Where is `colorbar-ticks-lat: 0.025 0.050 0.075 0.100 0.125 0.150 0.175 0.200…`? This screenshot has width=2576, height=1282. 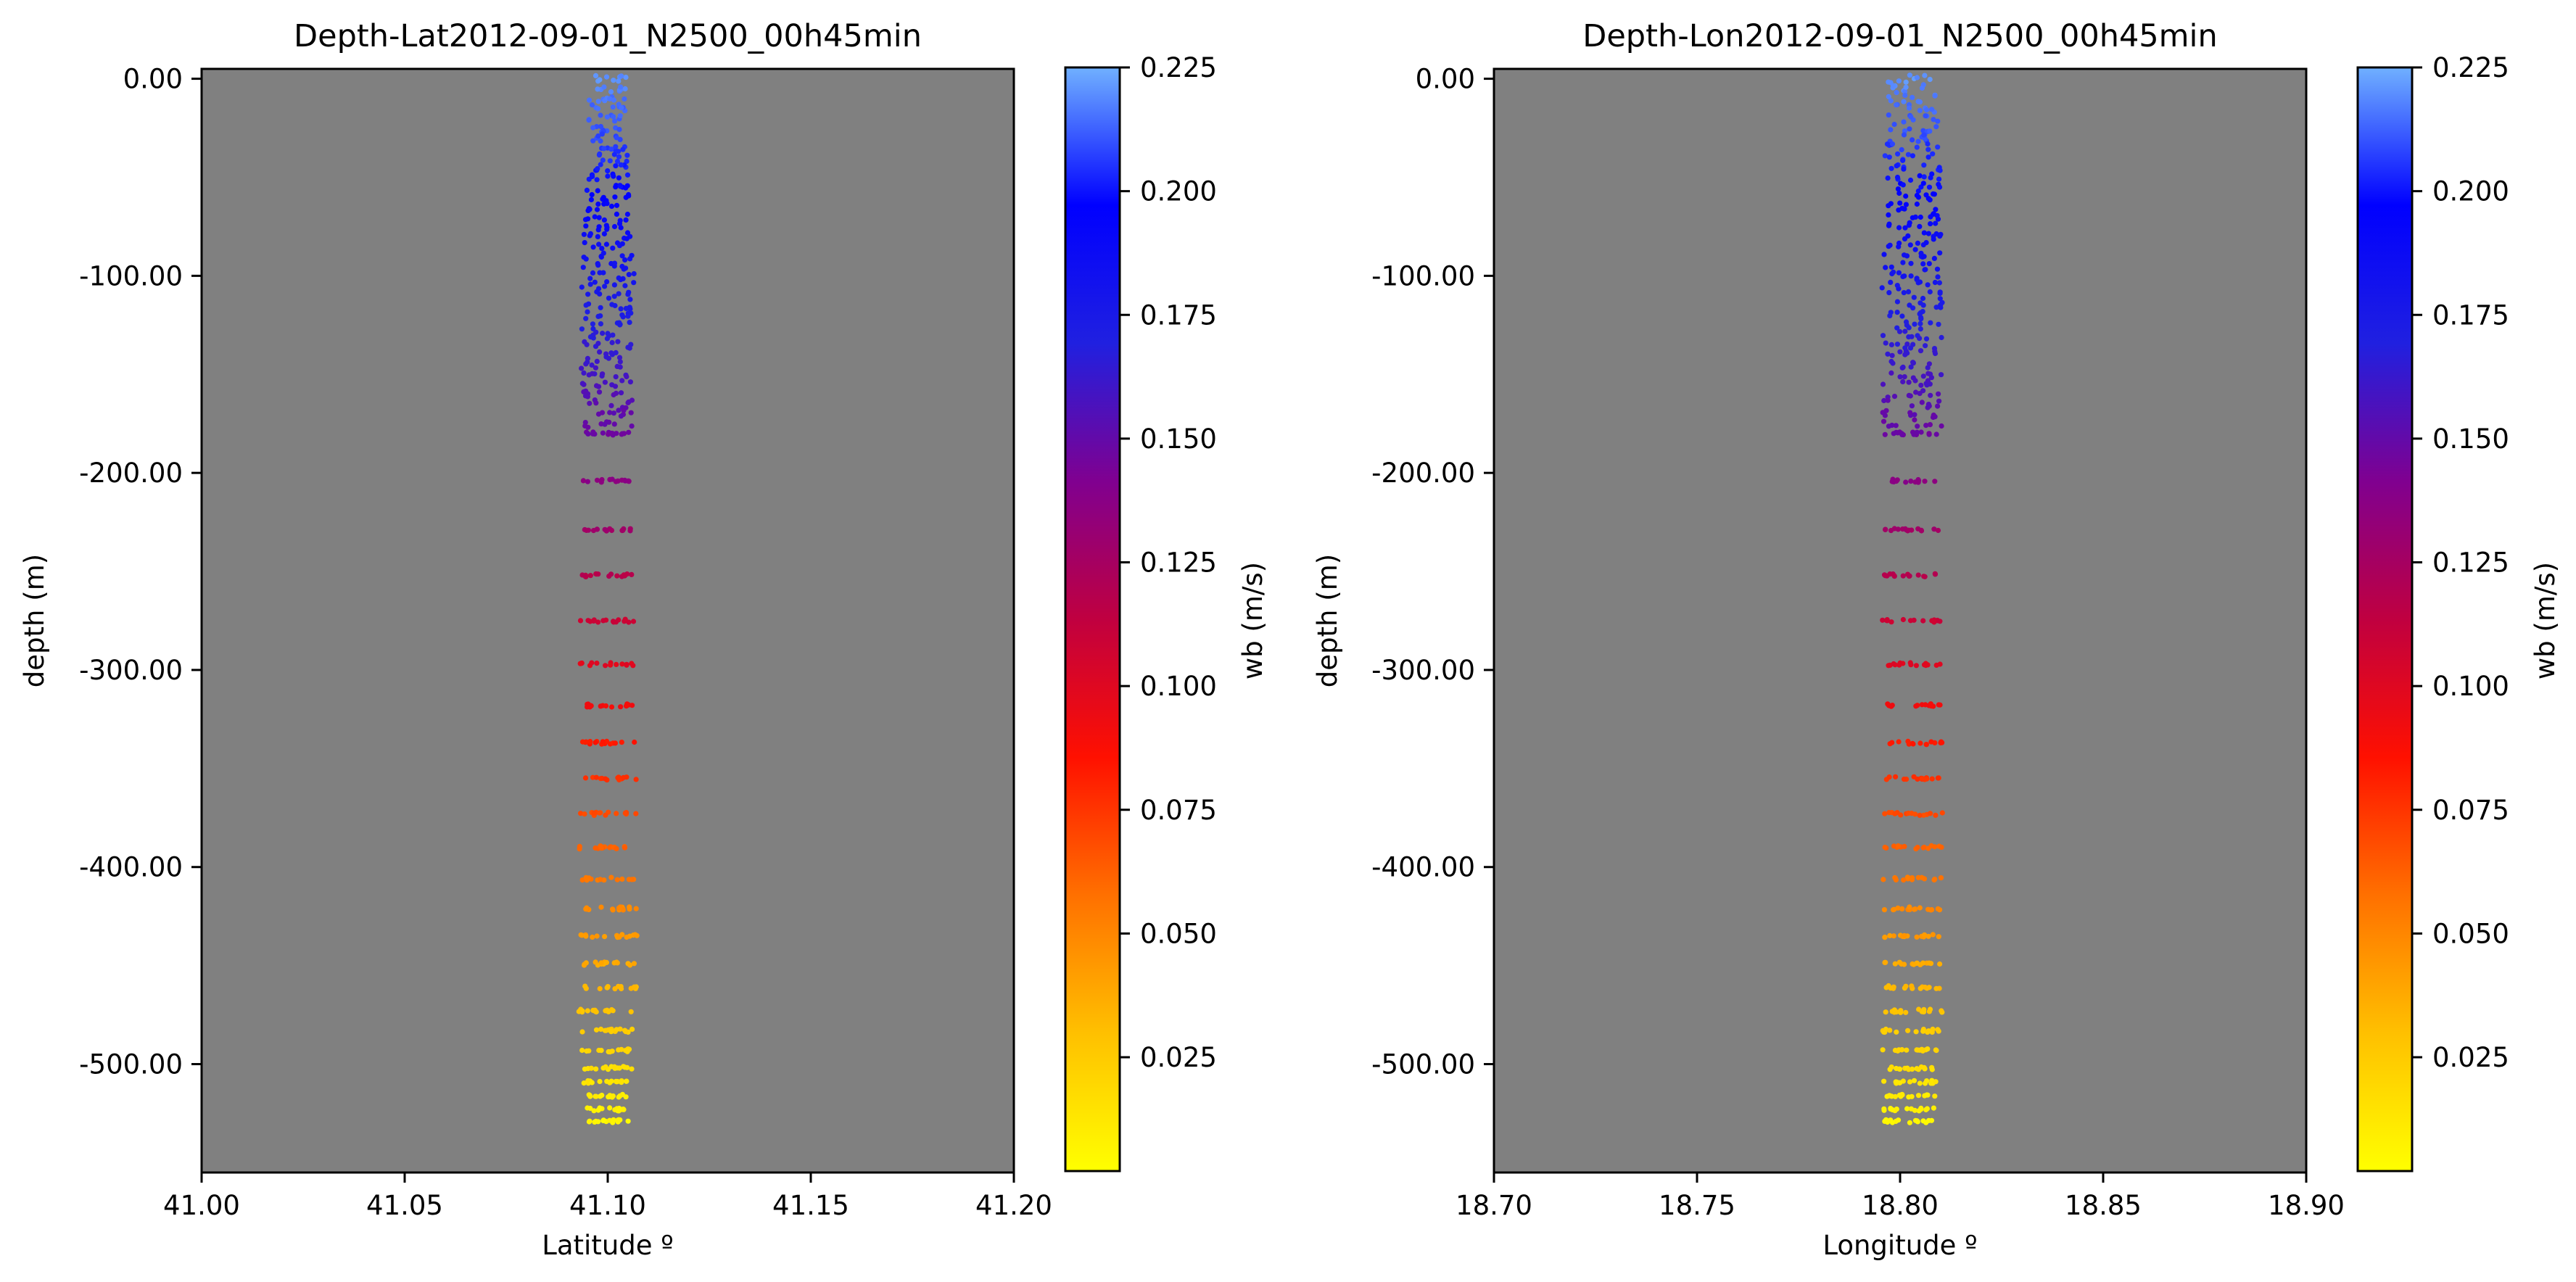
colorbar-ticks-lat: 0.025 0.050 0.075 0.100 0.125 0.150 0.175 0.200… is located at coordinates (1168, 562).